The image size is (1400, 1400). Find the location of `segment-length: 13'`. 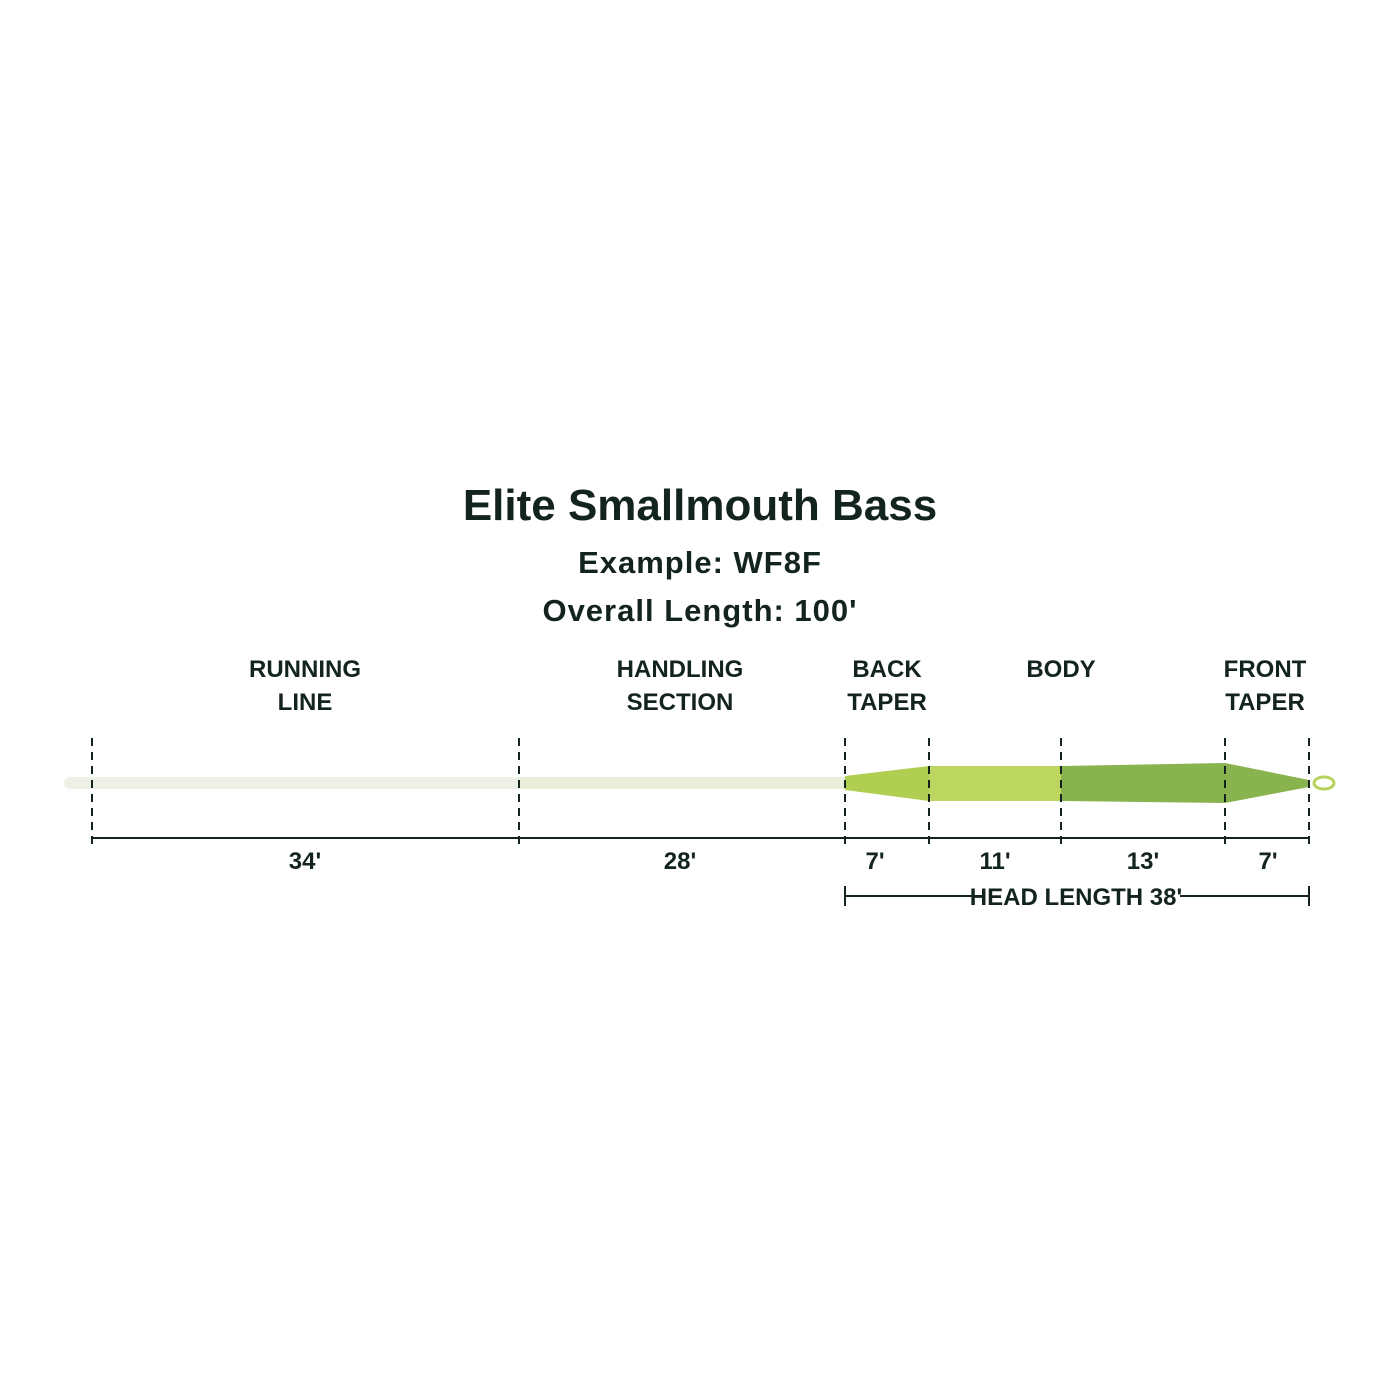

segment-length: 13' is located at coordinates (1143, 861).